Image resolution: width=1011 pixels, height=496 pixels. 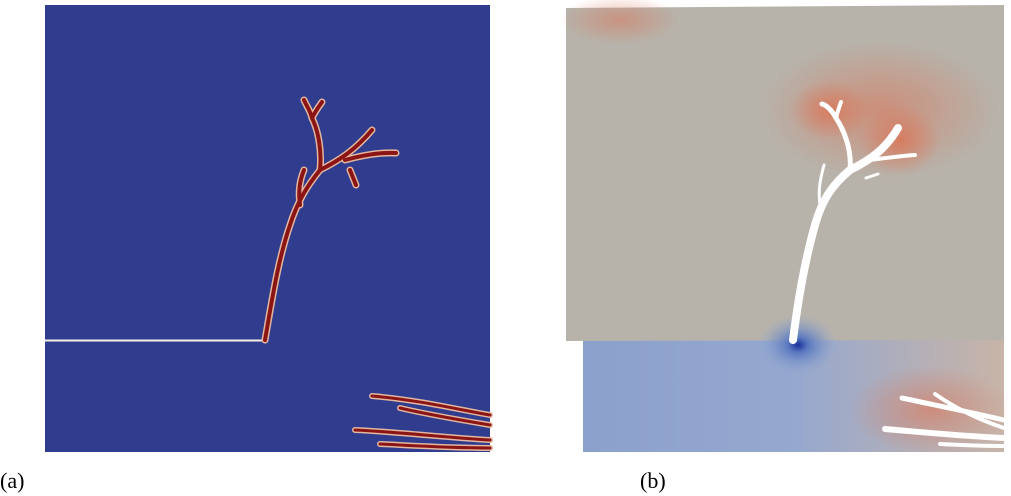 I want to click on panel-label: (a), so click(x=12, y=480).